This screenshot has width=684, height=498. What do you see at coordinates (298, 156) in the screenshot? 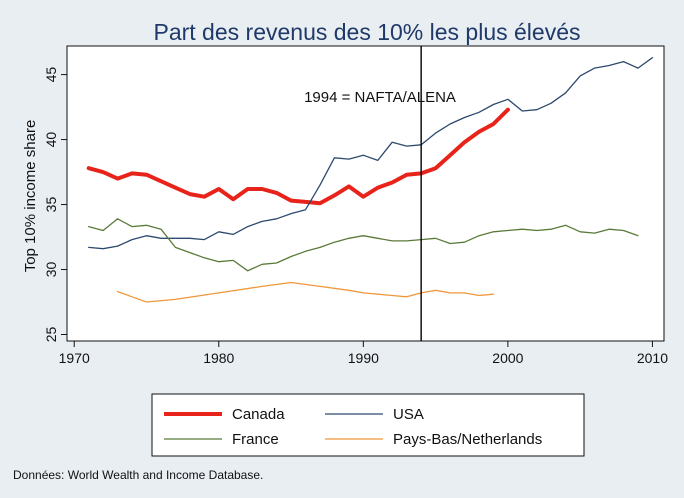
I see `series-line-canada` at bounding box center [298, 156].